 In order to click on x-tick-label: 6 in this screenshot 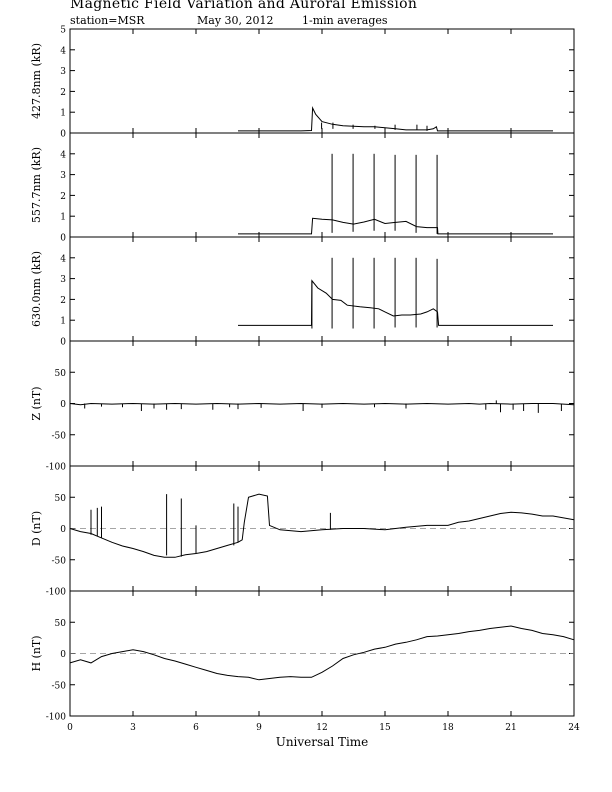, I will do `click(196, 728)`.